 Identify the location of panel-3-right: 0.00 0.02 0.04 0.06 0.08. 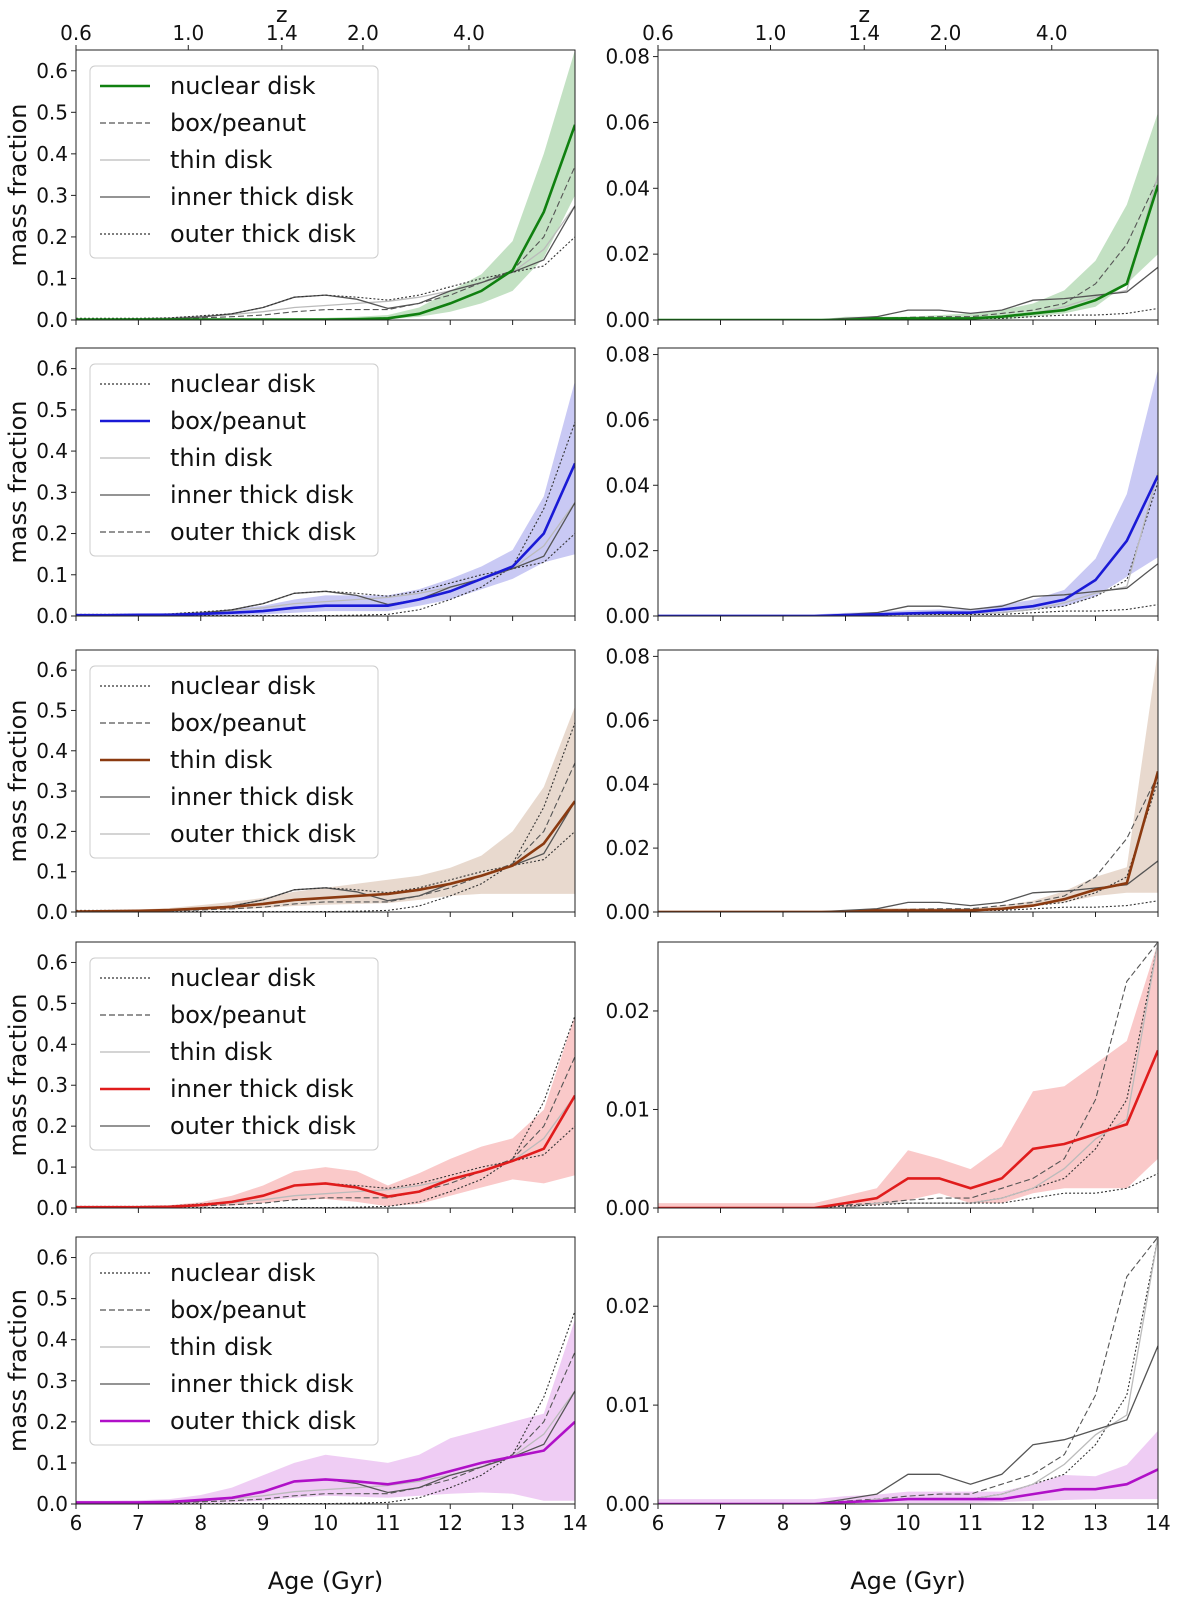
(882, 784).